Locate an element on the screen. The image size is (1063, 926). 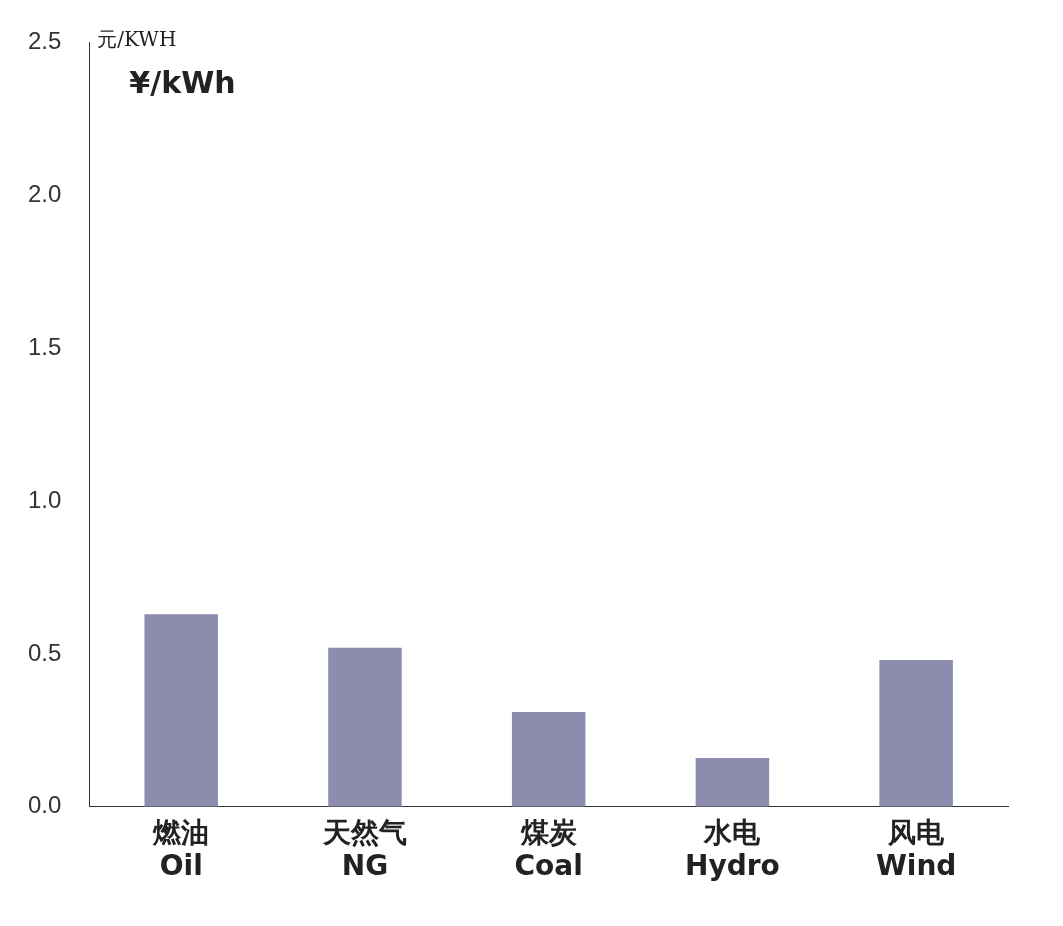
x-tick-label: 水电 Hydro is located at coordinates (732, 849).